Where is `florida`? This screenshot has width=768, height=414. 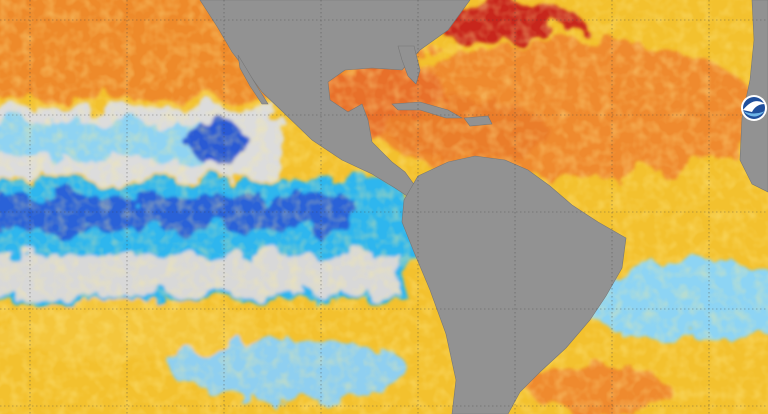 florida is located at coordinates (409, 65).